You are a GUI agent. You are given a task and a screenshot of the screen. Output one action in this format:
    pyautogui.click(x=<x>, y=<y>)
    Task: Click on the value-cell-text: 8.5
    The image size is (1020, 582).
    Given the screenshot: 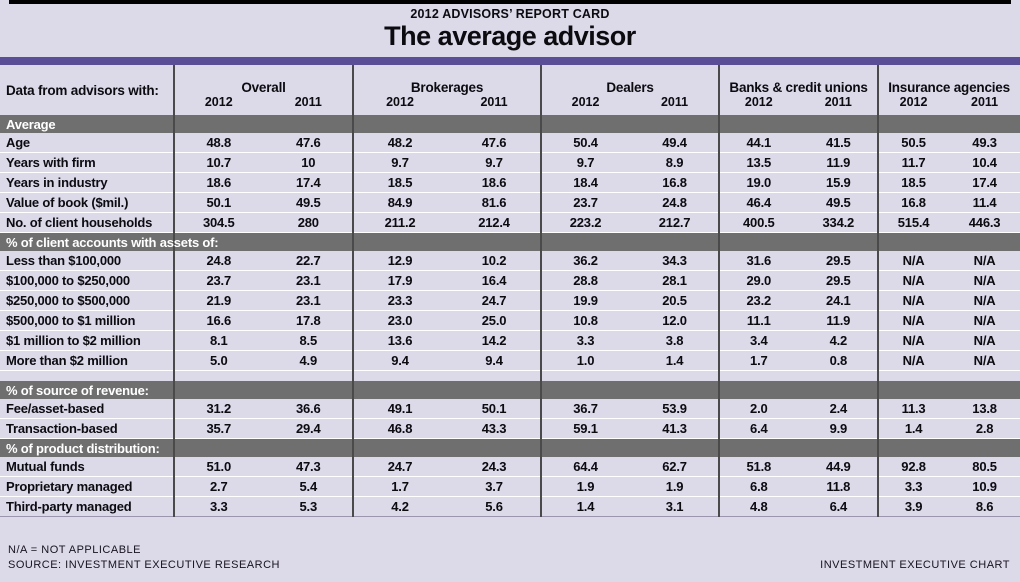 What is the action you would take?
    pyautogui.click(x=308, y=340)
    